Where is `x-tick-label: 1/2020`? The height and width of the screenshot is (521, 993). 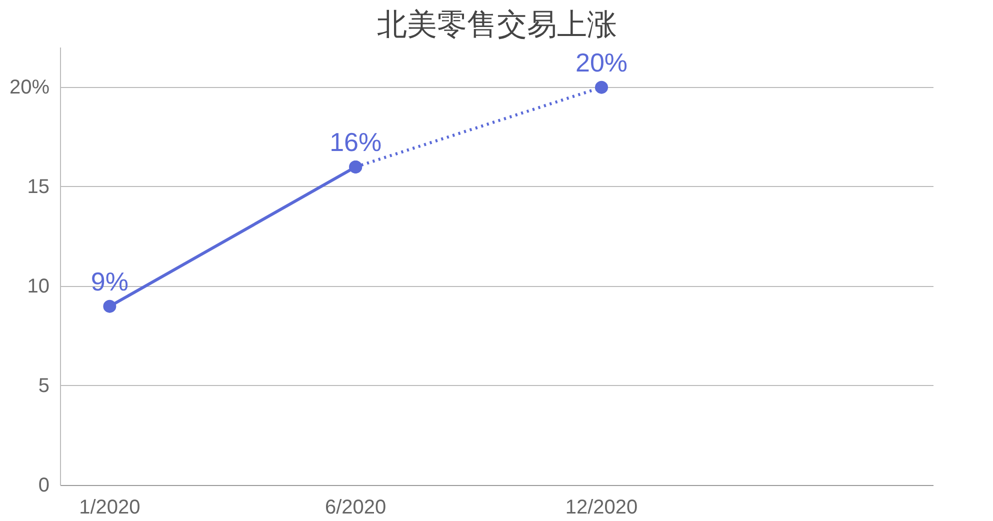 x-tick-label: 1/2020 is located at coordinates (109, 507).